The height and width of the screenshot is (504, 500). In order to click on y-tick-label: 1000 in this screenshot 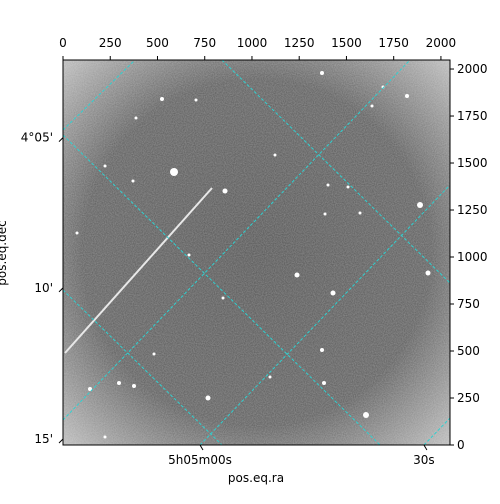, I will do `click(472, 257)`.